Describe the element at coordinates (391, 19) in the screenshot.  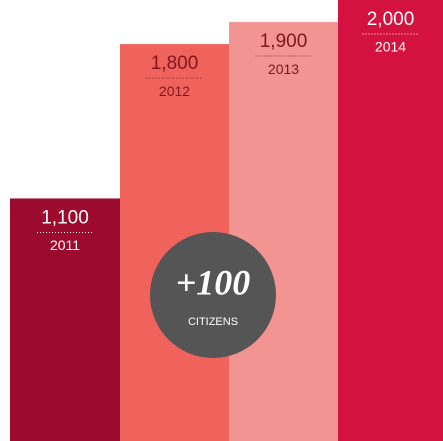
I see `value-label: 2,000` at that location.